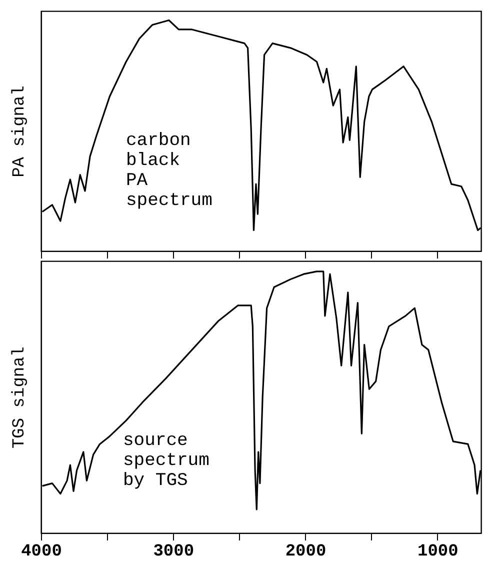  I want to click on annotation: carbon black PA spectrum, so click(169, 171).